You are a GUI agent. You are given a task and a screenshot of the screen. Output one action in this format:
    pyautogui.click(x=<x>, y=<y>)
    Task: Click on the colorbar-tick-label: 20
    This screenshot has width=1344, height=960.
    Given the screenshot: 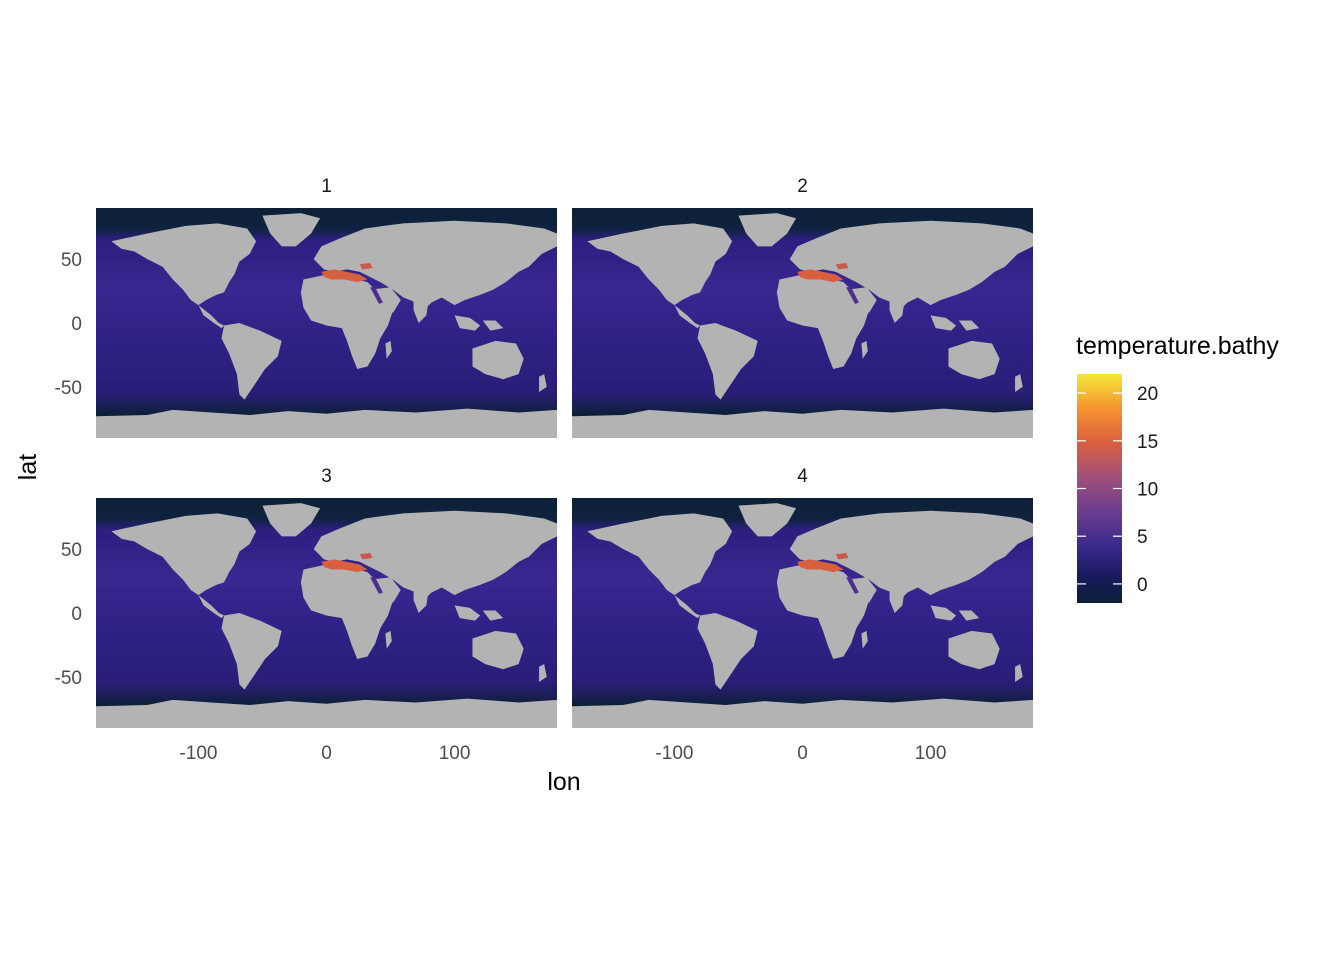 What is the action you would take?
    pyautogui.click(x=1147, y=394)
    